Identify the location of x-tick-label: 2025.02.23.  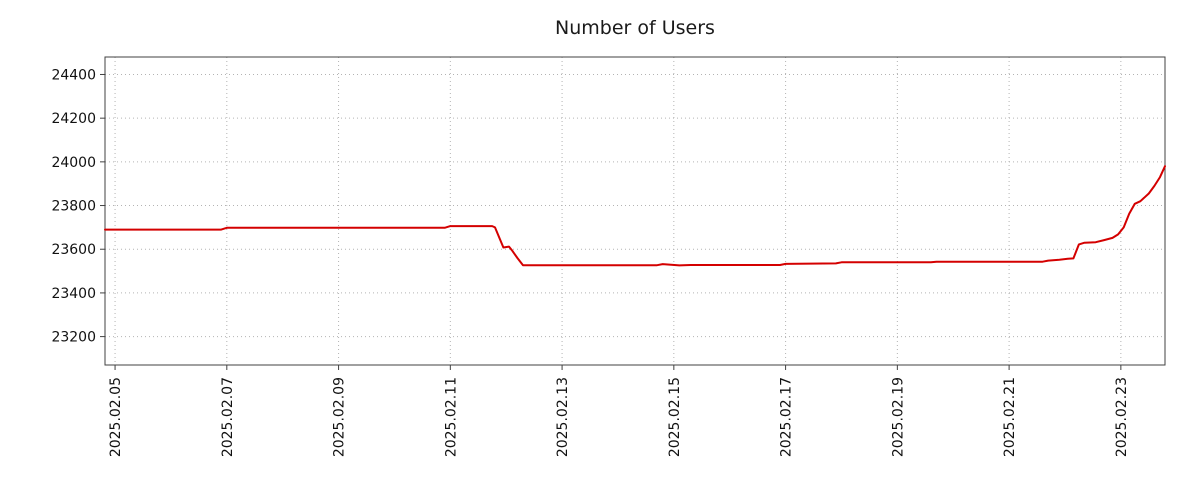
(1122, 417).